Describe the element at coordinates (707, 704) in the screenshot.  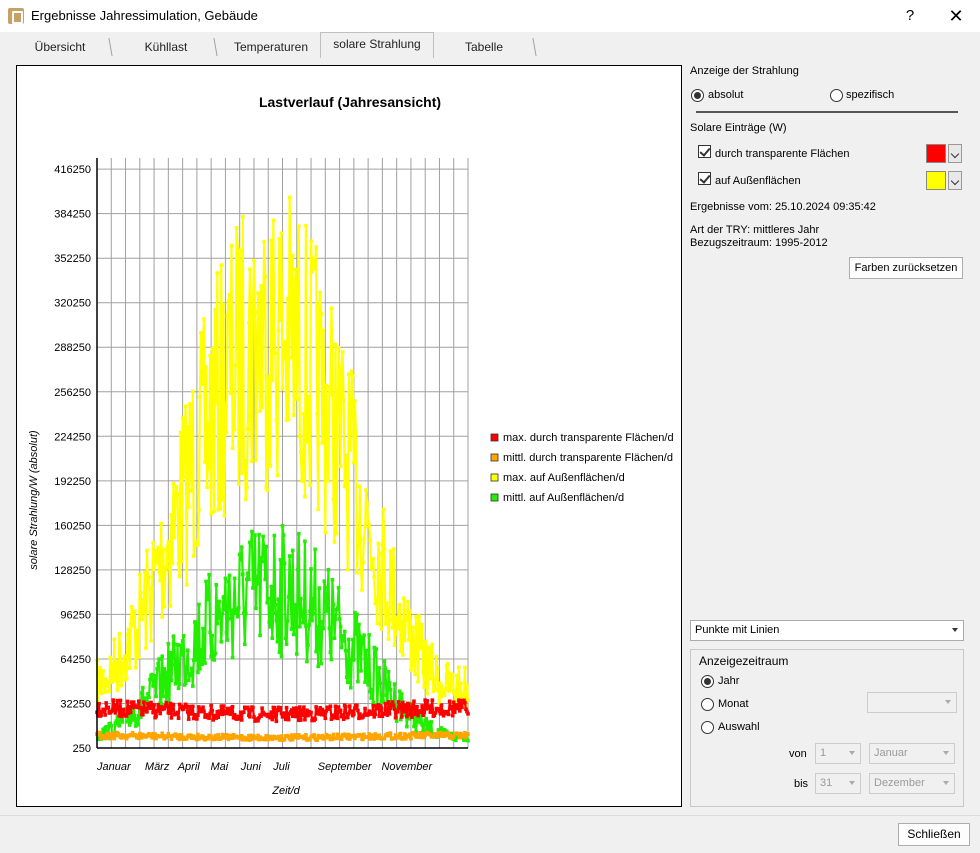
I see `radio-month` at that location.